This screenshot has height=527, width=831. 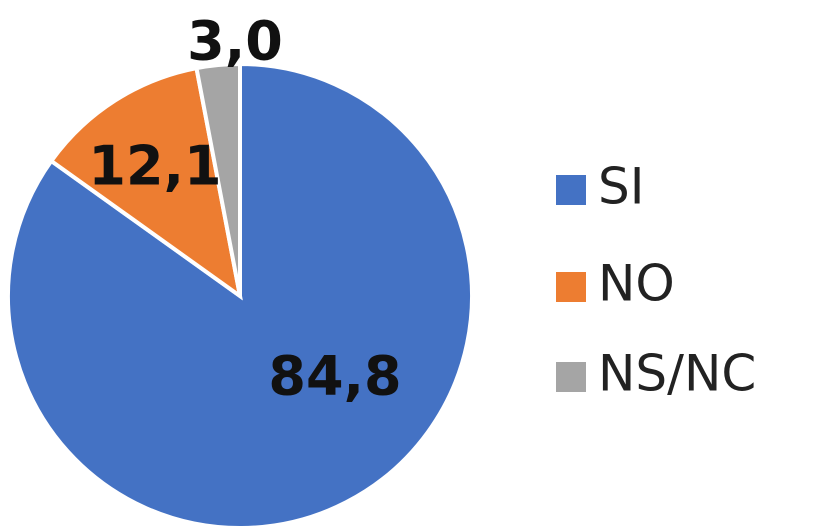 I want to click on legend-label: NS/NC, so click(x=677, y=374).